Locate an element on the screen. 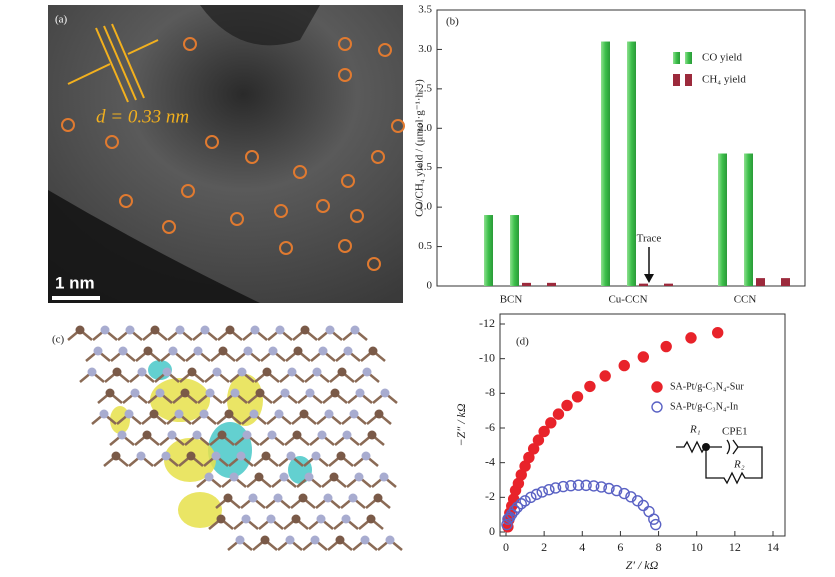 The height and width of the screenshot is (577, 835). y-tick-label: 0.5 is located at coordinates (425, 246).